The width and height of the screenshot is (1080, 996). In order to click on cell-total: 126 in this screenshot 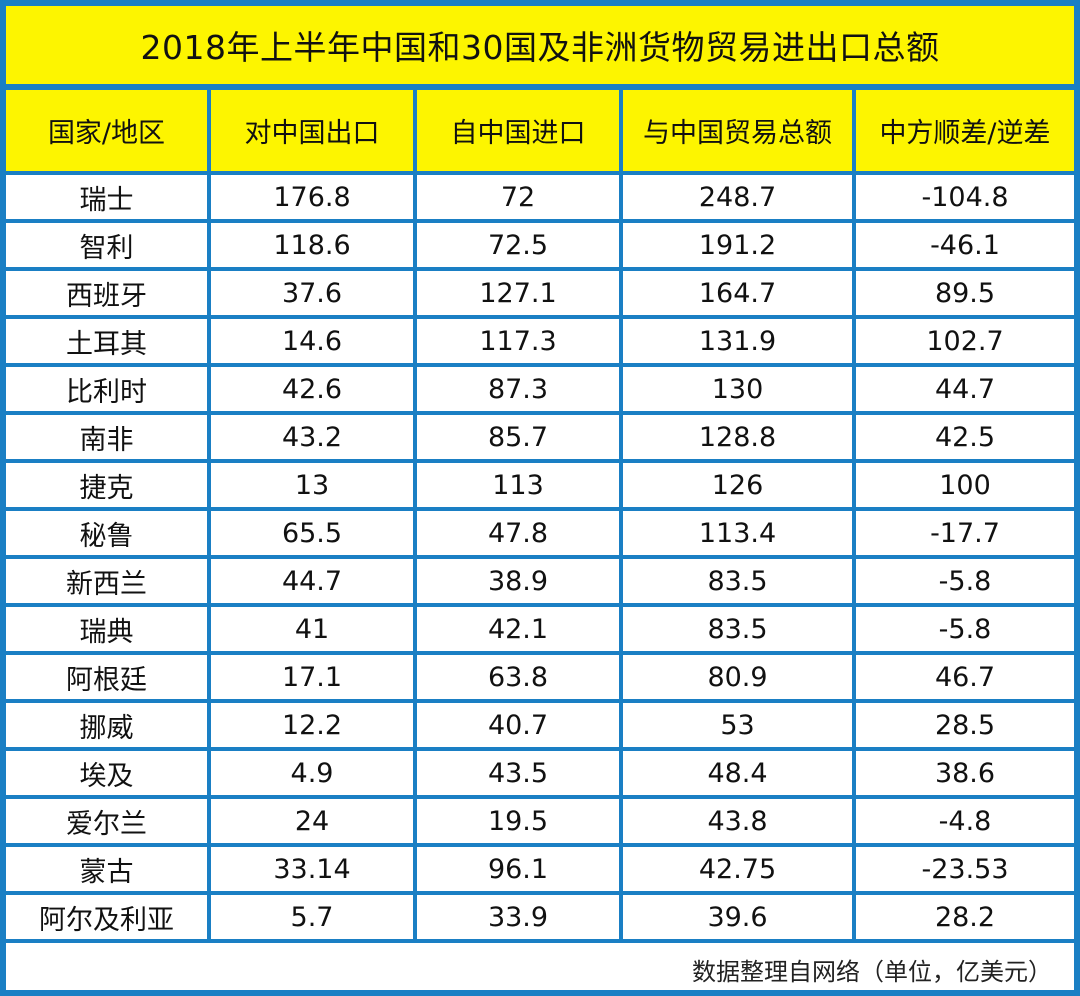, I will do `click(737, 485)`.